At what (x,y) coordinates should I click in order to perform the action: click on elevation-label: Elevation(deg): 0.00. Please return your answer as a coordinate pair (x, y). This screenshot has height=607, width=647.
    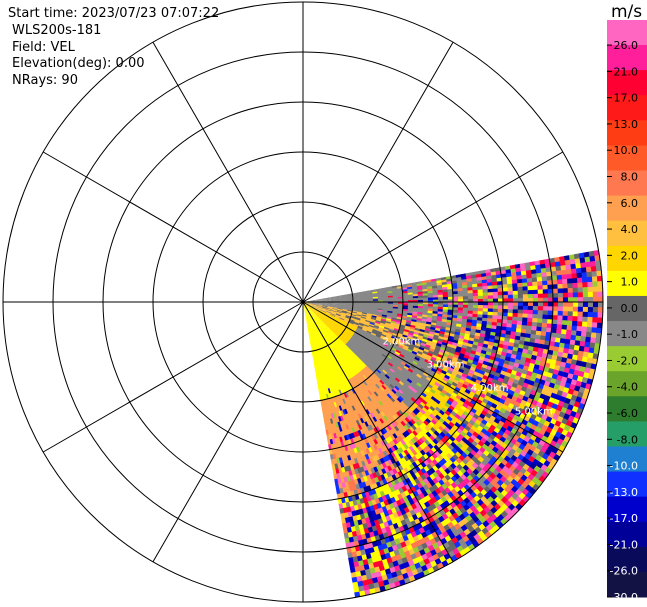
    Looking at the image, I should click on (78, 63).